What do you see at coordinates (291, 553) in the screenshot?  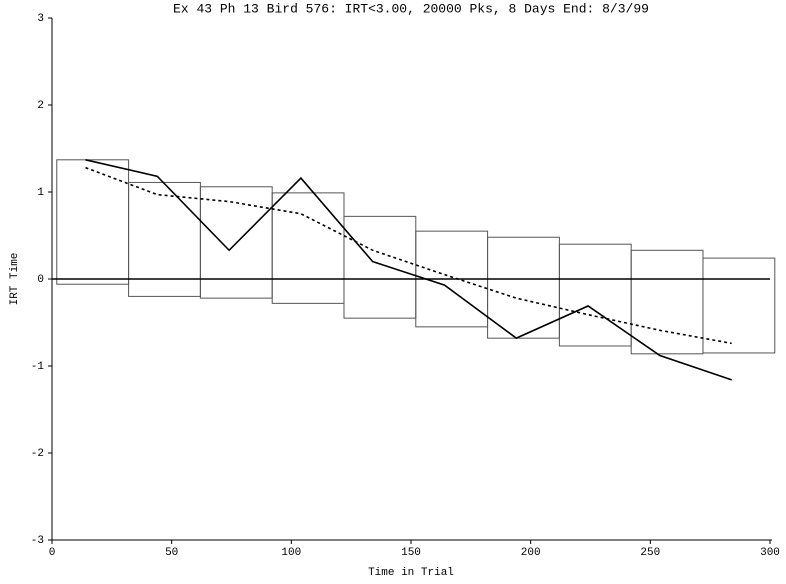 I see `x-tick-label: 100` at bounding box center [291, 553].